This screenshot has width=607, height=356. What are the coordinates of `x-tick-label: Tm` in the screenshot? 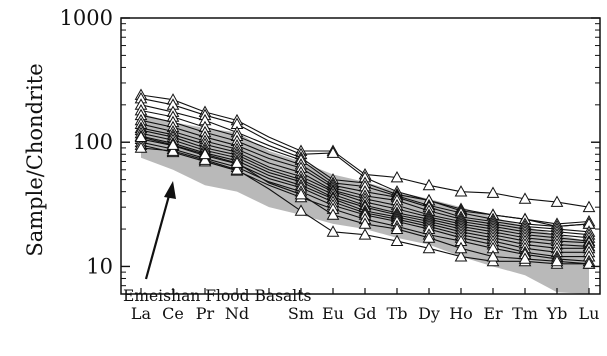 It's located at (525, 313).